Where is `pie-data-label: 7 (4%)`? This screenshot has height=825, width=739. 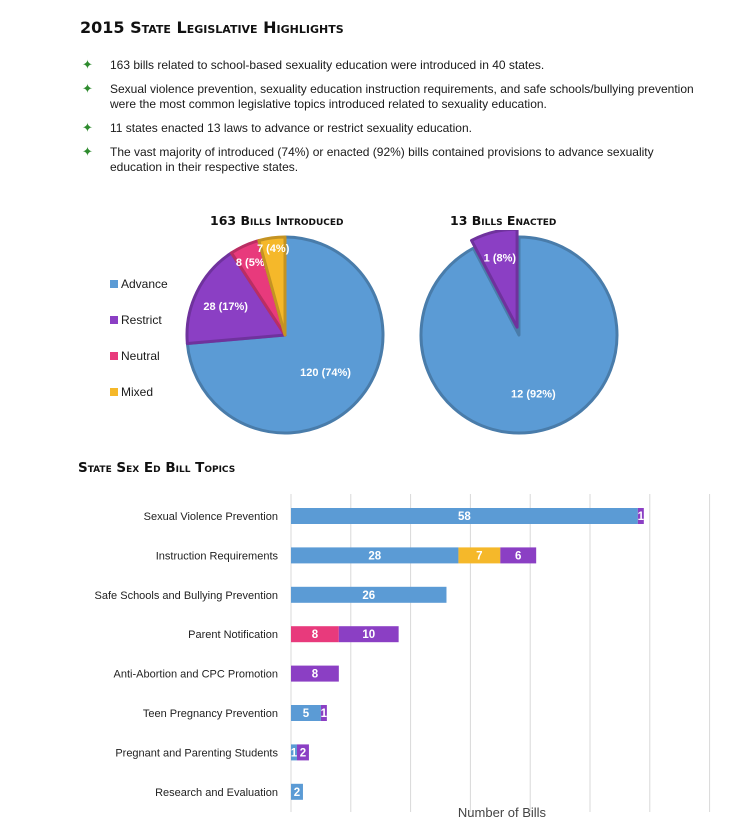
pie-data-label: 7 (4%) is located at coordinates (273, 249).